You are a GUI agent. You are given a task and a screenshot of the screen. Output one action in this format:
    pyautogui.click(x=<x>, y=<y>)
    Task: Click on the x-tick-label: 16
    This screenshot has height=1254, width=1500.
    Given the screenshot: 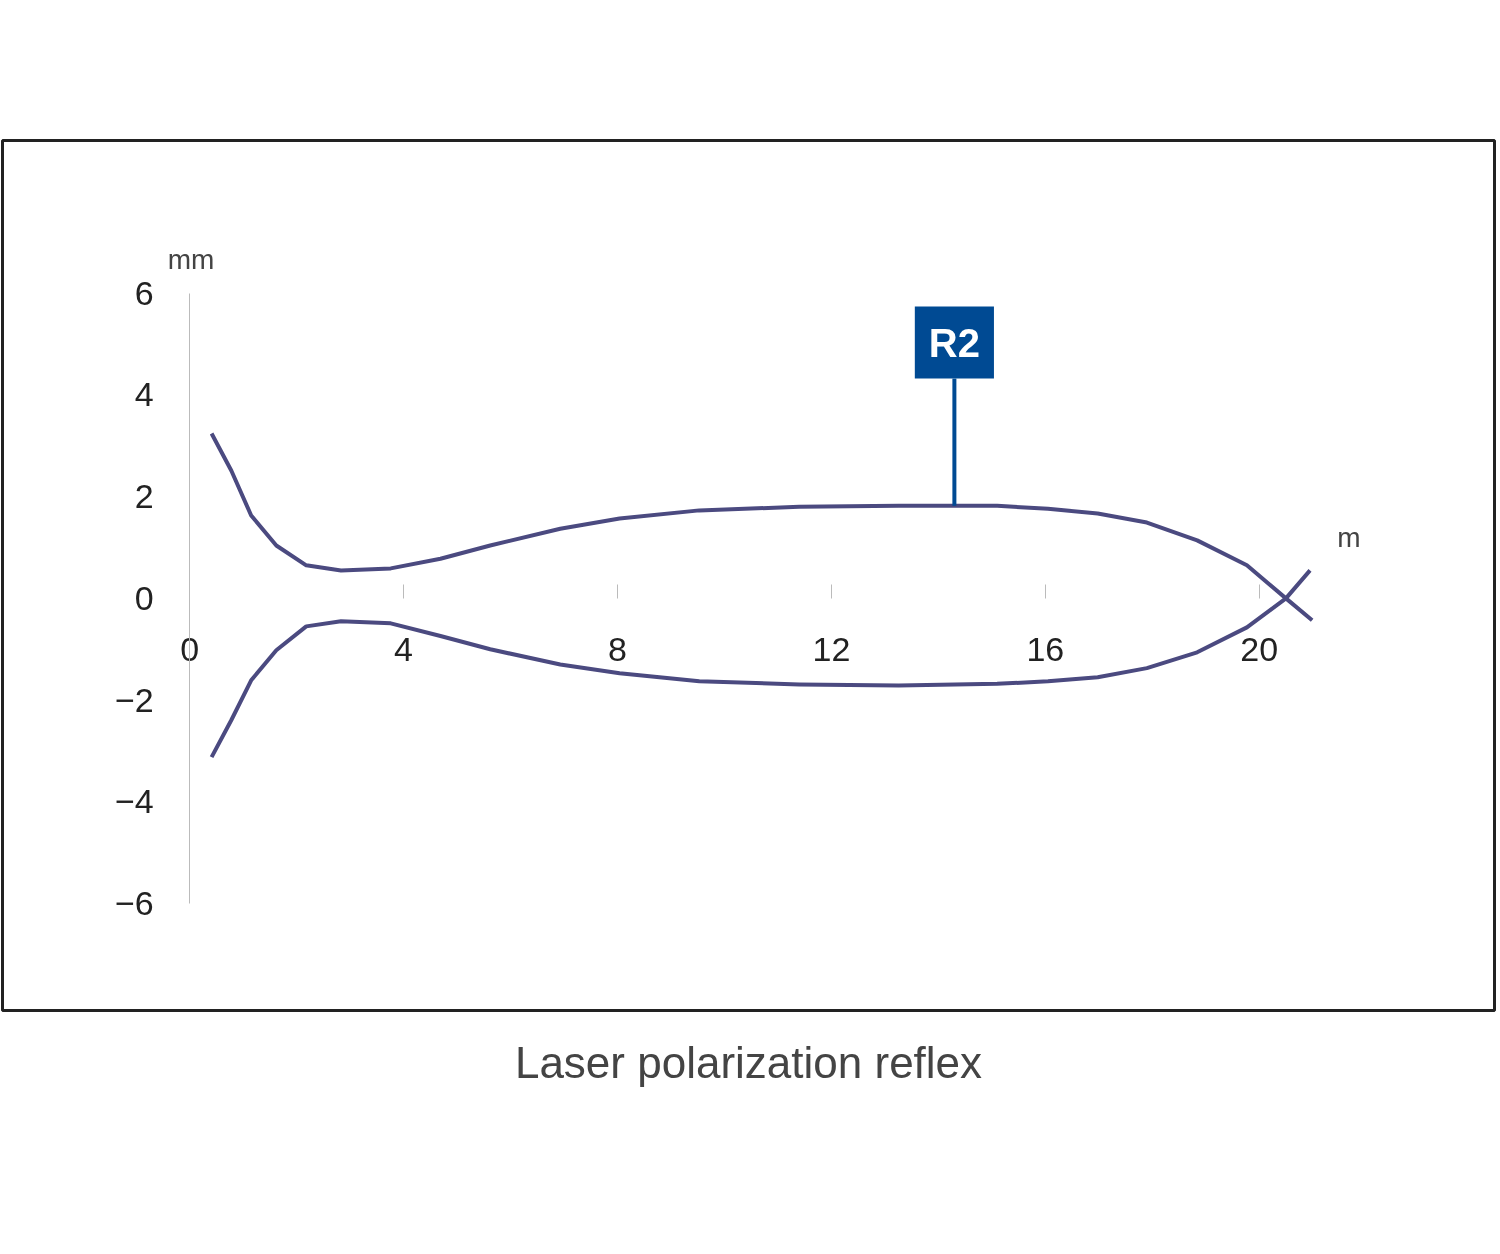 What is the action you would take?
    pyautogui.click(x=1045, y=649)
    